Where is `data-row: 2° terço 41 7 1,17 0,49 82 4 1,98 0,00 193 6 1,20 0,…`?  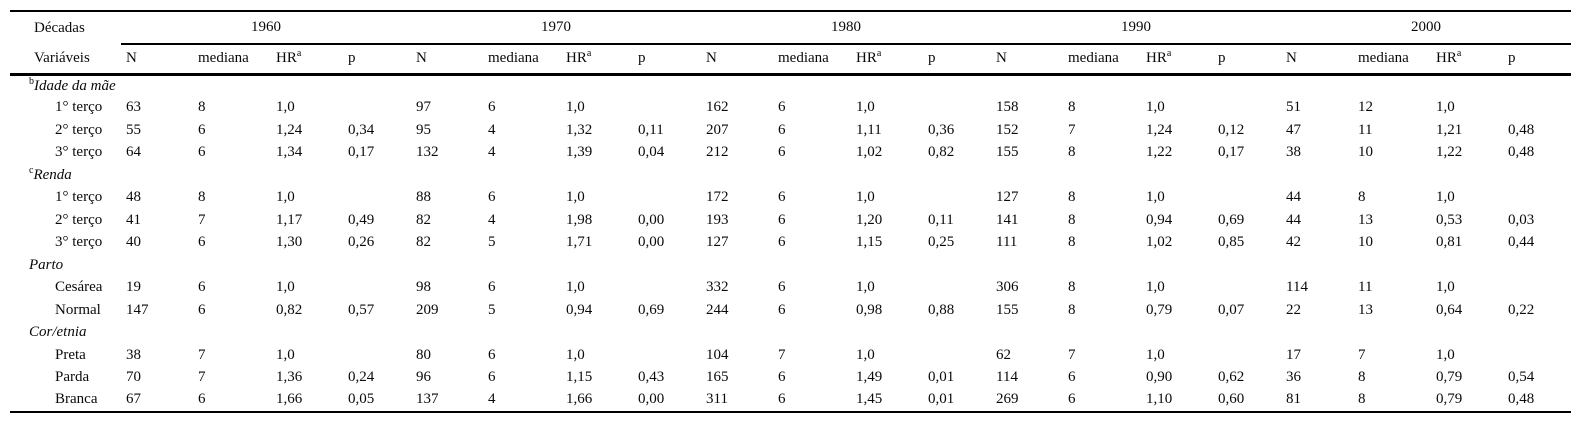 data-row: 2° terço 41 7 1,17 0,49 82 4 1,98 0,00 193 6 1,20 0,… is located at coordinates (790, 220).